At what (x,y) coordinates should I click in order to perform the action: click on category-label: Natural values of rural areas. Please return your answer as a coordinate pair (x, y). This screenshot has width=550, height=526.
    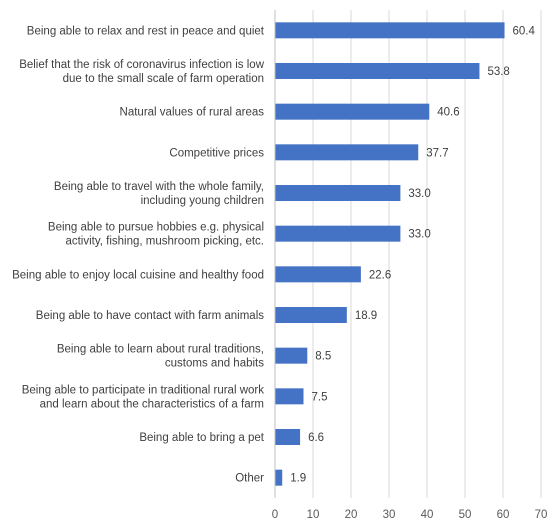
    Looking at the image, I should click on (192, 113).